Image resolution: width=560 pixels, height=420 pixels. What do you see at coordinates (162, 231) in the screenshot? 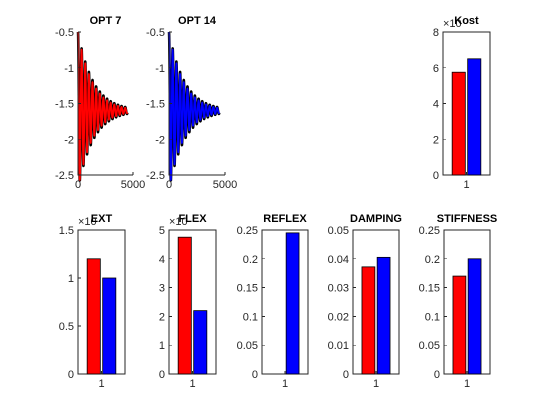
I see `y-tick-label: 5` at bounding box center [162, 231].